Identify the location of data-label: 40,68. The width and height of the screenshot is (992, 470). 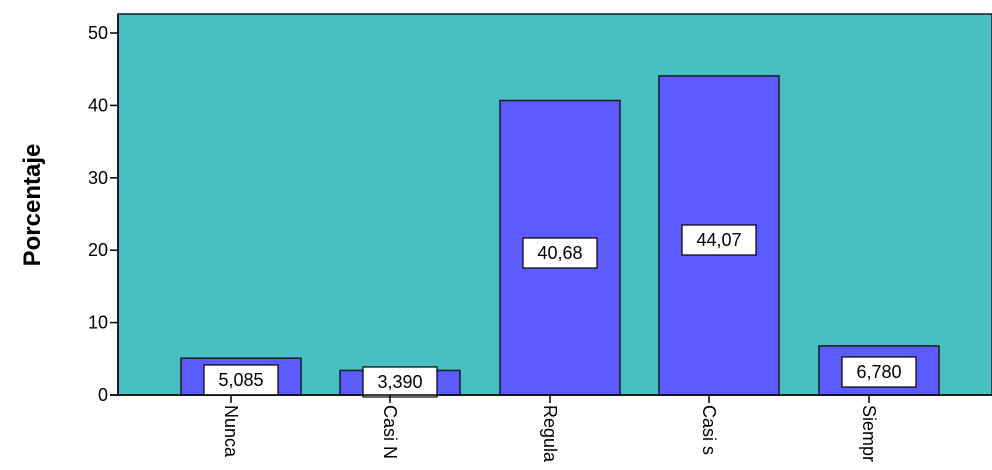
(560, 253).